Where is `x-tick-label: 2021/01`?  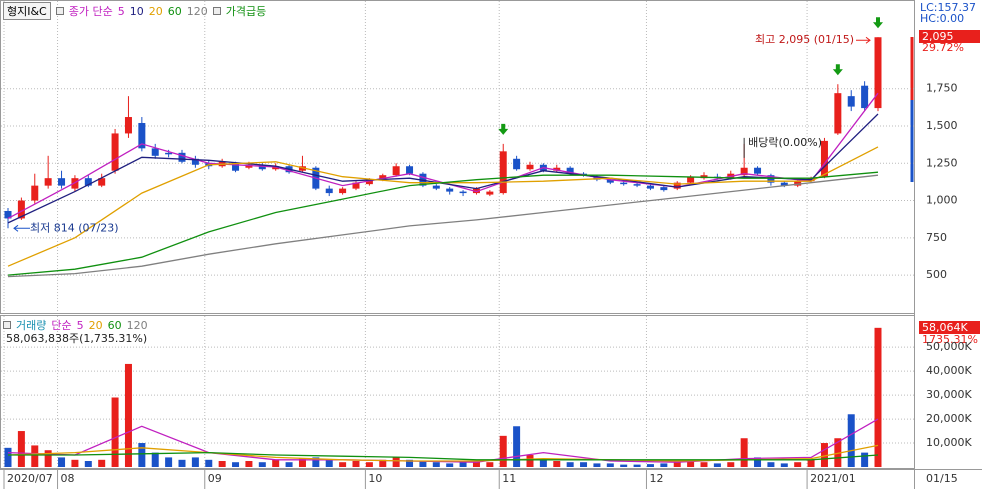 x-tick-label: 2021/01 is located at coordinates (833, 478).